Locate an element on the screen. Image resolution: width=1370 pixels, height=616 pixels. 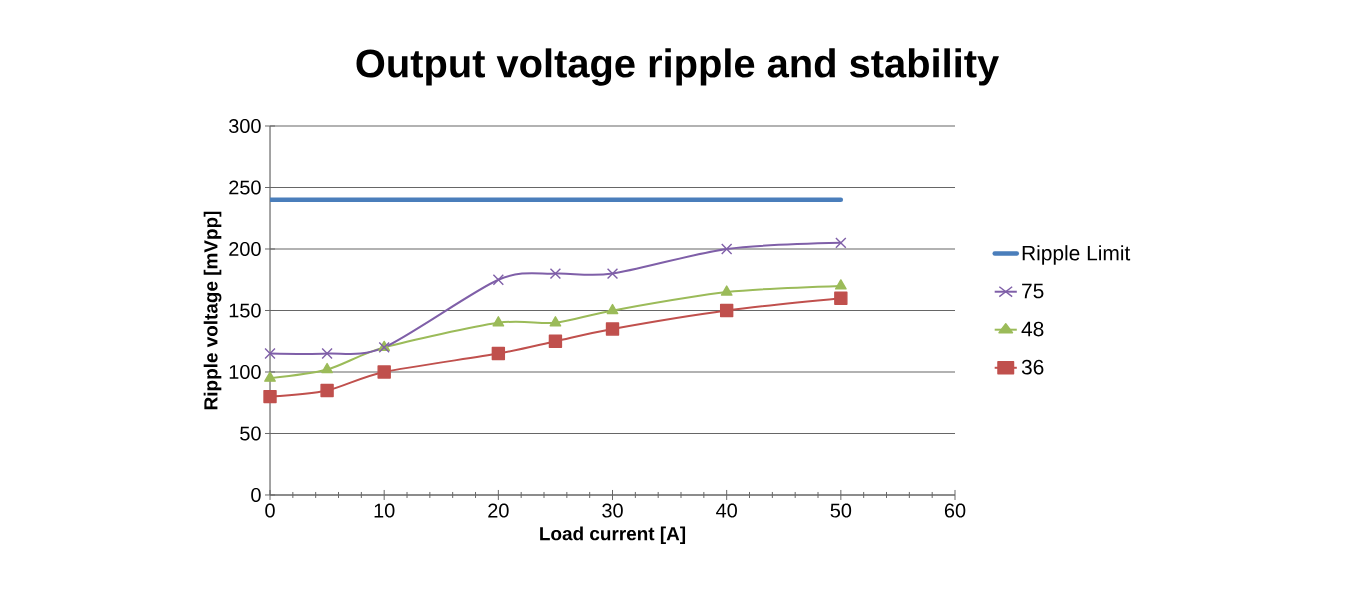
x-tick-label: 50 is located at coordinates (841, 510).